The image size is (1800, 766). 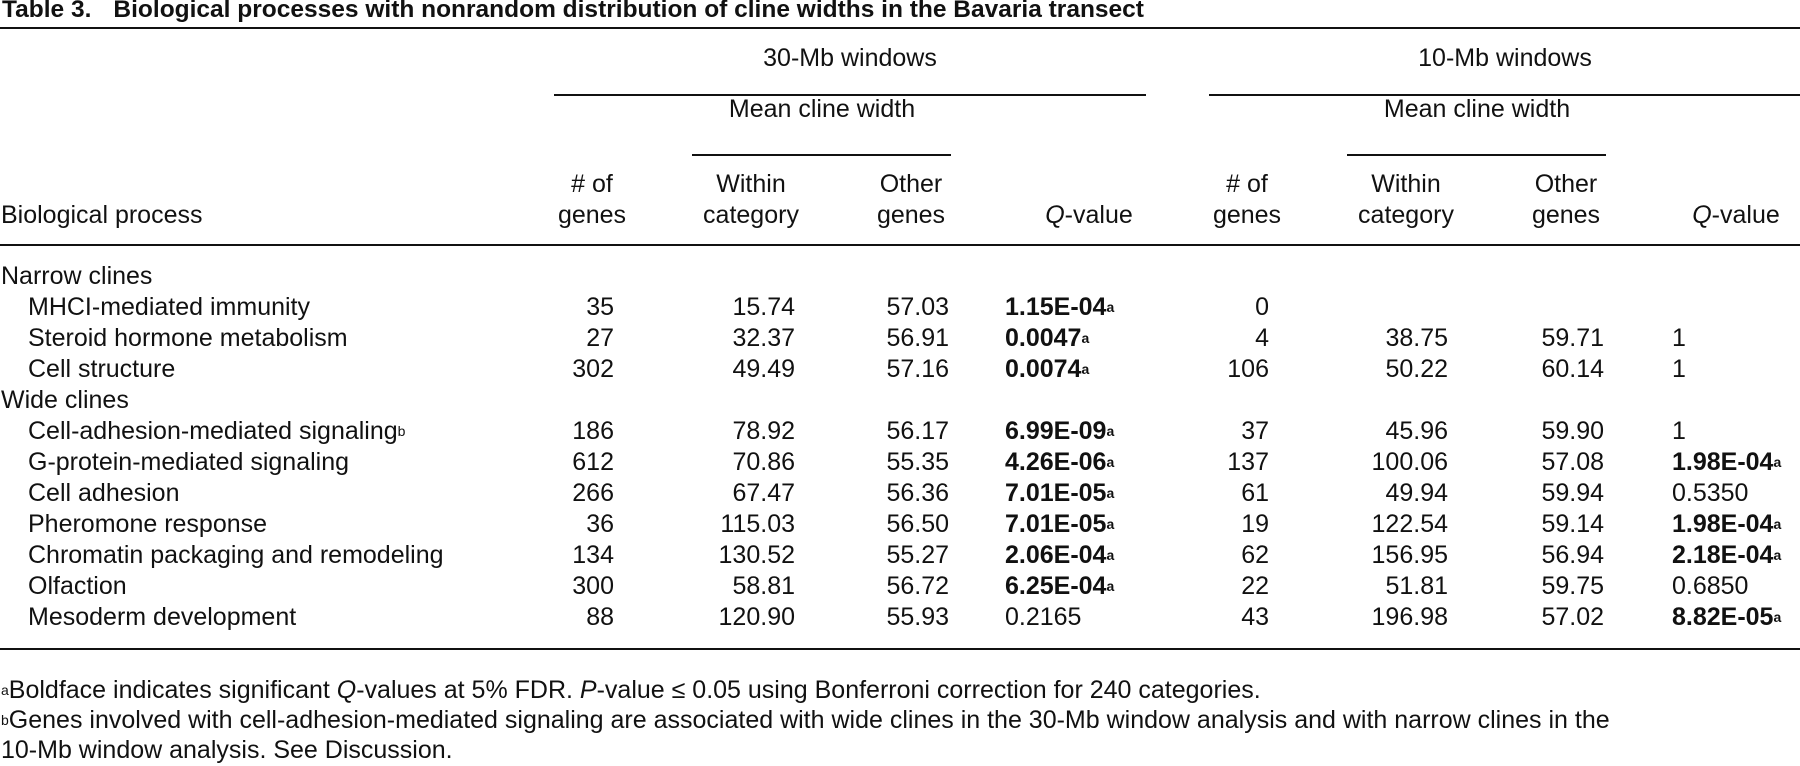 What do you see at coordinates (162, 617) in the screenshot?
I see `process-name-cell: Mesoderm development` at bounding box center [162, 617].